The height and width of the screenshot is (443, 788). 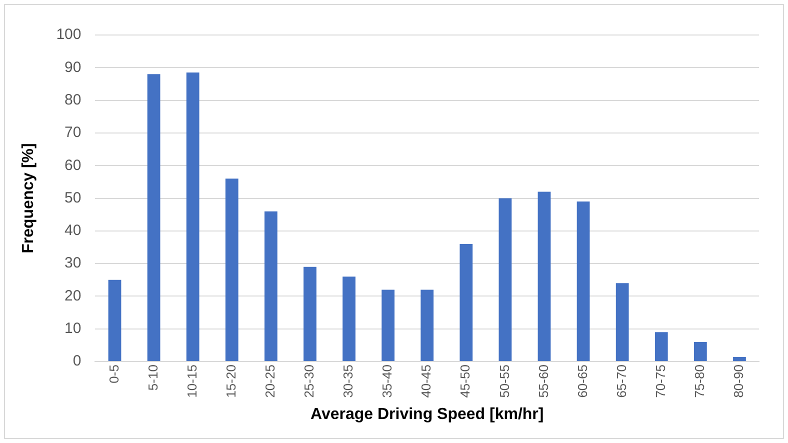 I want to click on y-tick-label: 10, so click(x=73, y=329).